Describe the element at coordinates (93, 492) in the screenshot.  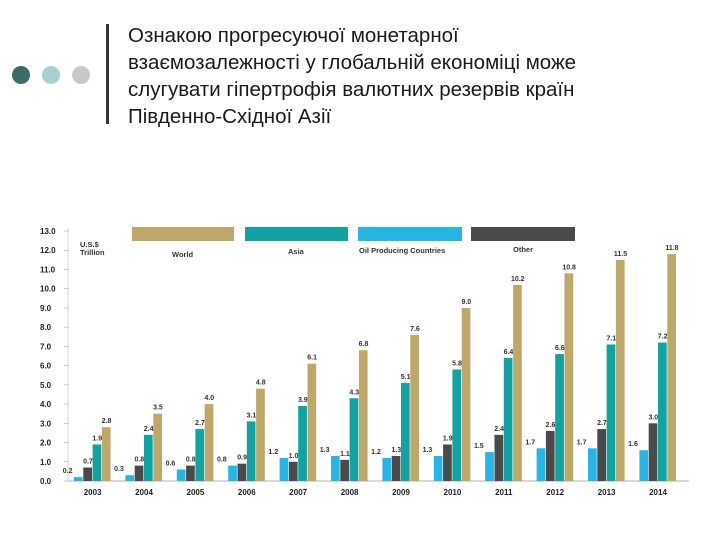
I see `x-tick-label: 2003` at that location.